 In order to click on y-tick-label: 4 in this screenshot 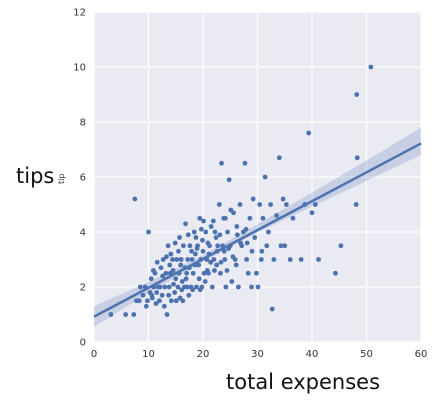, I will do `click(83, 233)`.